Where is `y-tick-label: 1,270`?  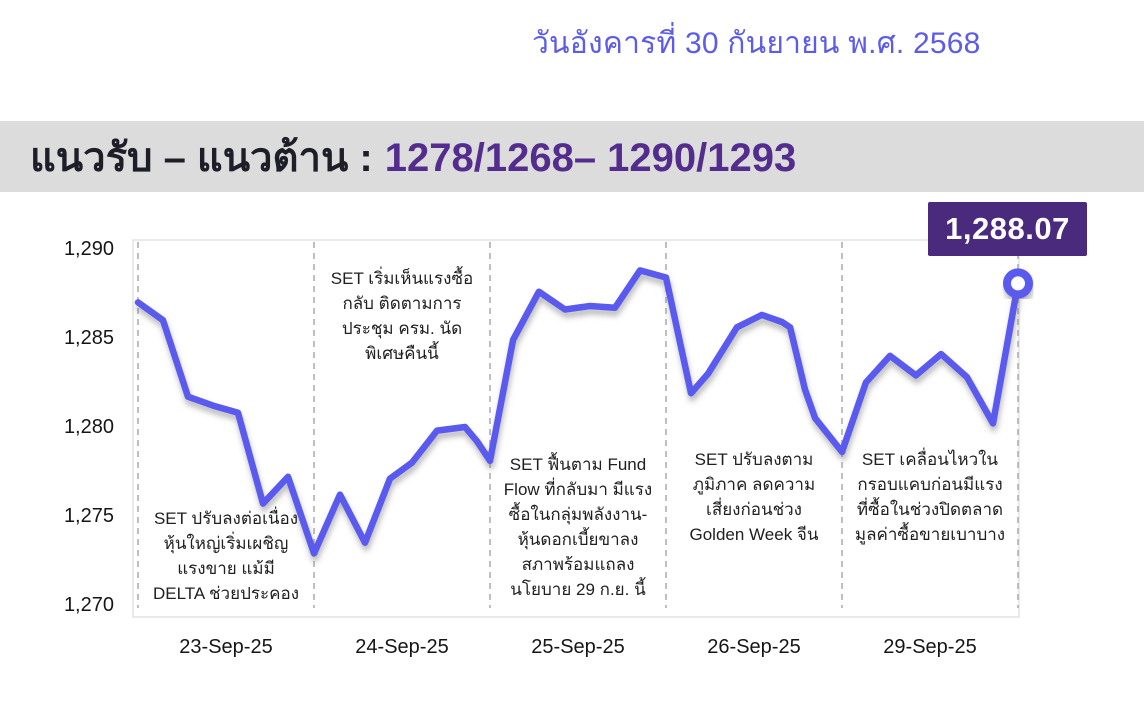
y-tick-label: 1,270 is located at coordinates (88, 605).